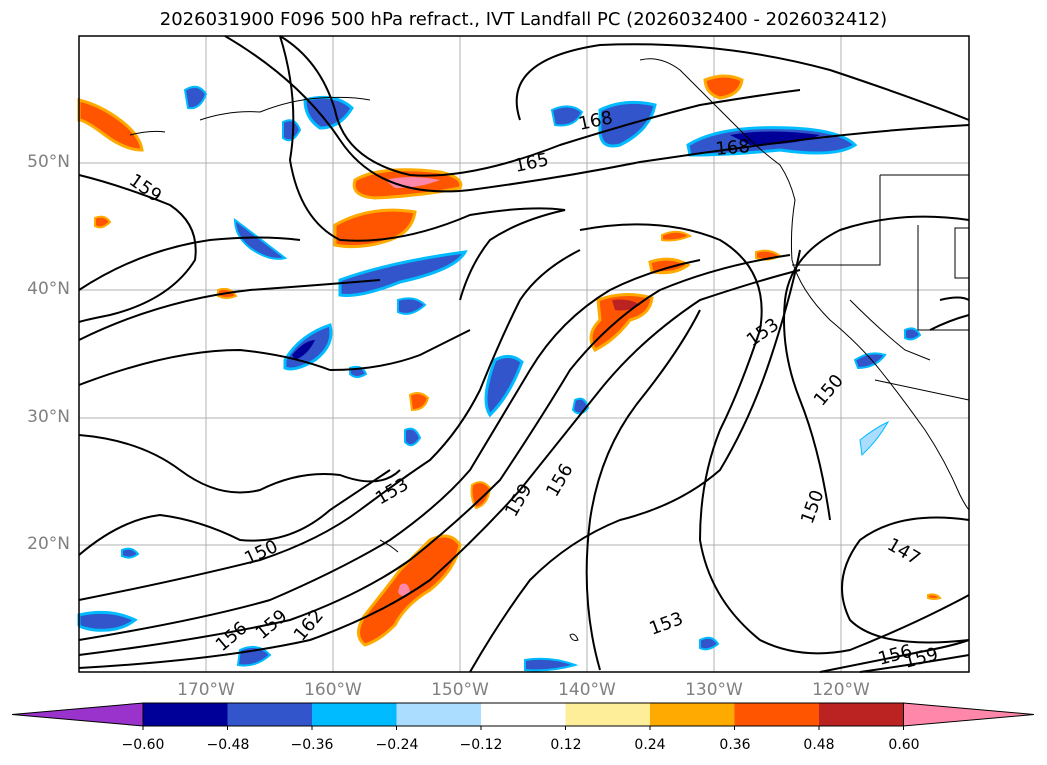  I want to click on contour-156c, so click(643, 490).